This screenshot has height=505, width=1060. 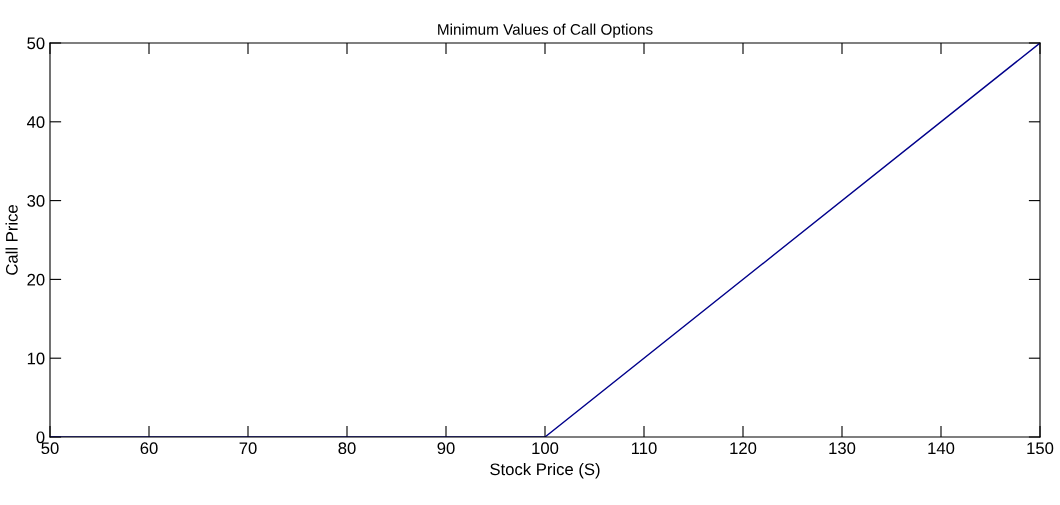 What do you see at coordinates (545, 470) in the screenshot?
I see `x-axis-title: Stock Price (S)` at bounding box center [545, 470].